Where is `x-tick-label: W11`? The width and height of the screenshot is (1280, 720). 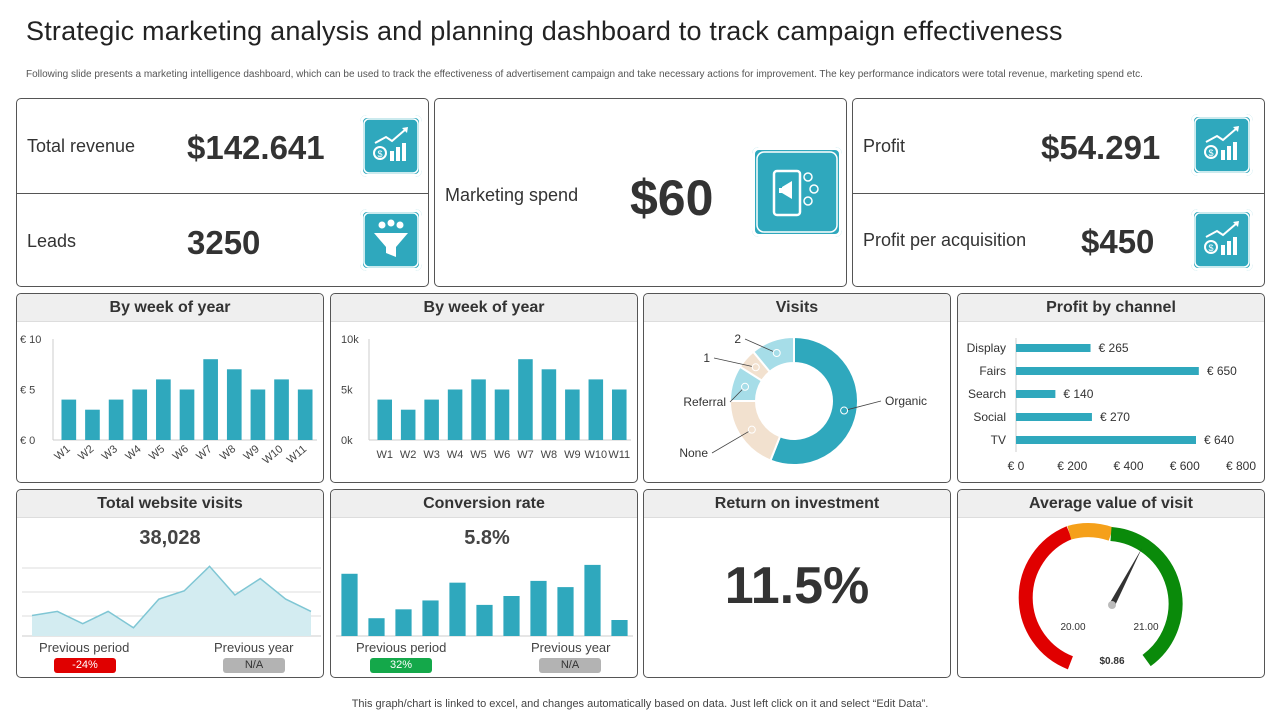
x-tick-label: W11 is located at coordinates (297, 454).